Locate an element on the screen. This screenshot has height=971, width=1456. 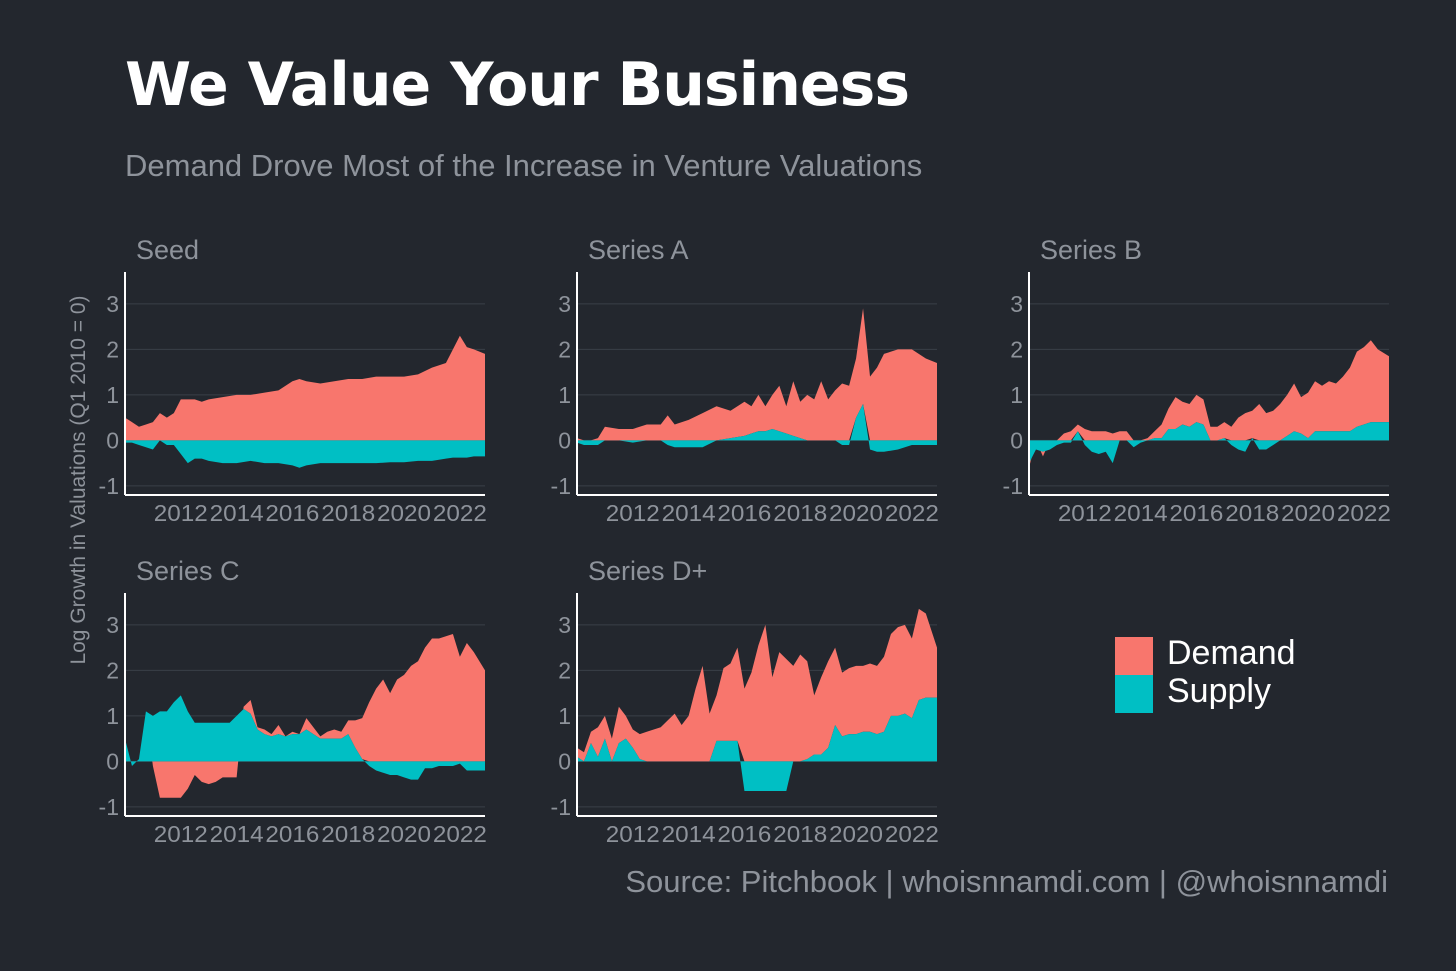
panel-series-b: Series B -1 0 1 2 3 2012 2014 2016 2018 2020 2022 is located at coordinates (1197, 380).